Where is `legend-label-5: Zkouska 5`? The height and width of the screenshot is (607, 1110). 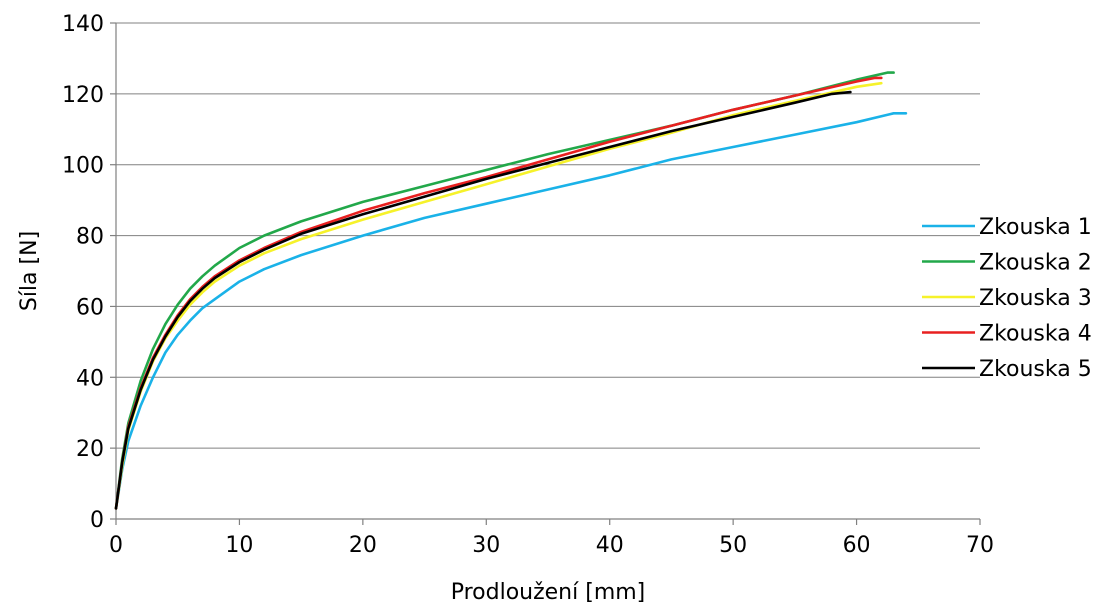 legend-label-5: Zkouska 5 is located at coordinates (1035, 369).